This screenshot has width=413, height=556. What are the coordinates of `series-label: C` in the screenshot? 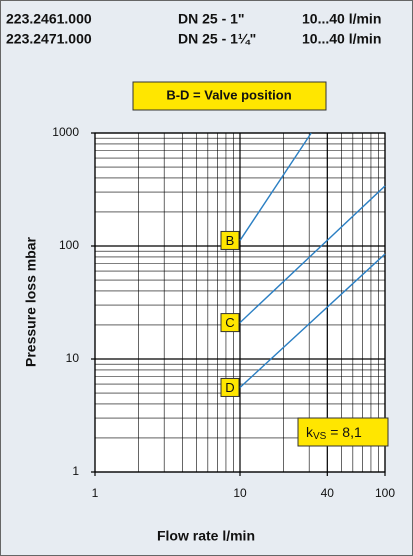 It's located at (229, 322).